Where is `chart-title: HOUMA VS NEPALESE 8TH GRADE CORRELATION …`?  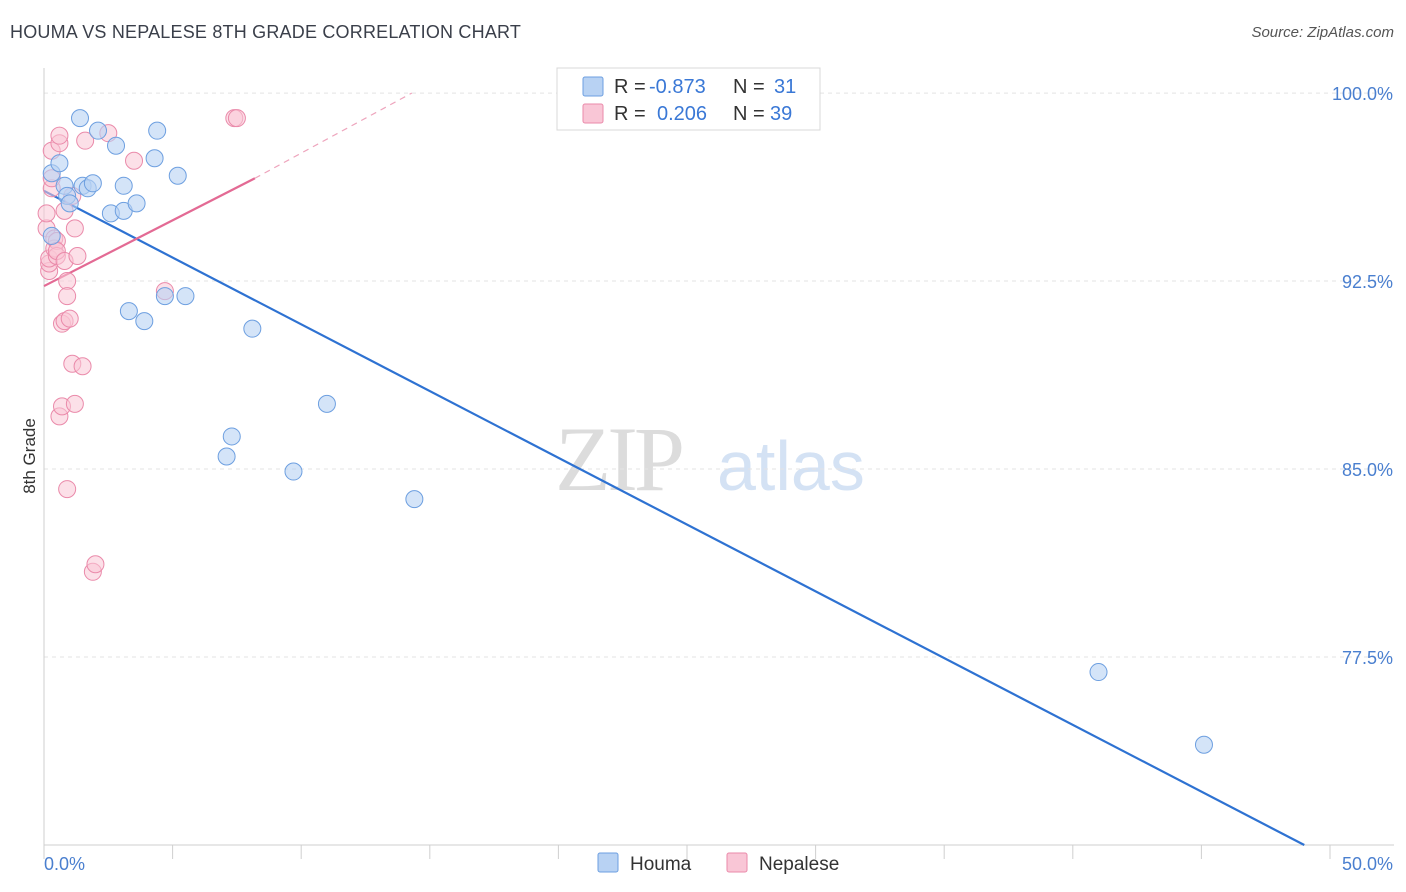
chart-title: HOUMA VS NEPALESE 8TH GRADE CORRELATION … is located at coordinates (266, 32).